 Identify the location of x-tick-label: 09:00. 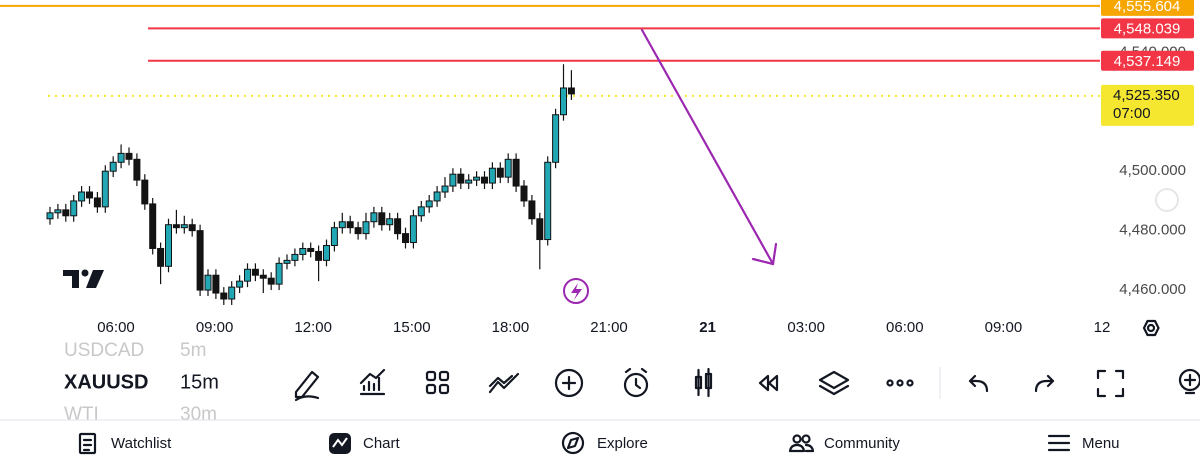
(1004, 327).